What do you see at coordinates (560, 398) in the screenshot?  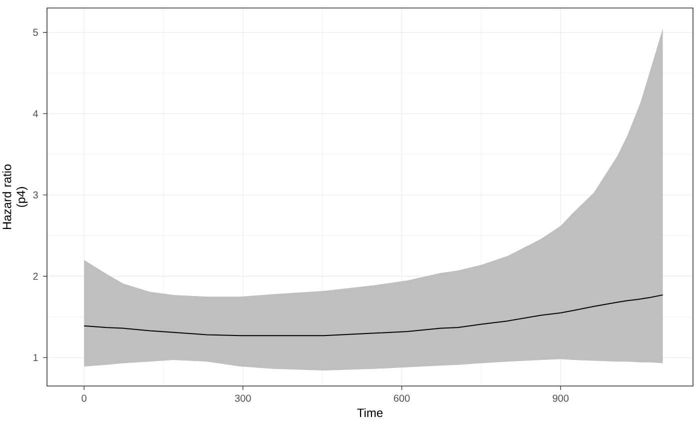 I see `x-tick-label: 900` at bounding box center [560, 398].